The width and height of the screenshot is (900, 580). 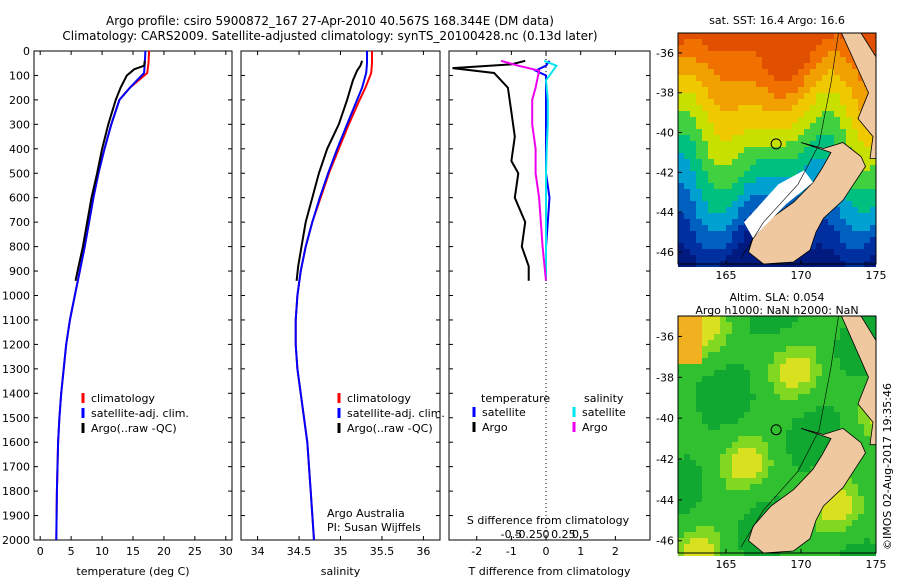 I want to click on bathymetry-contour, so click(x=789, y=431).